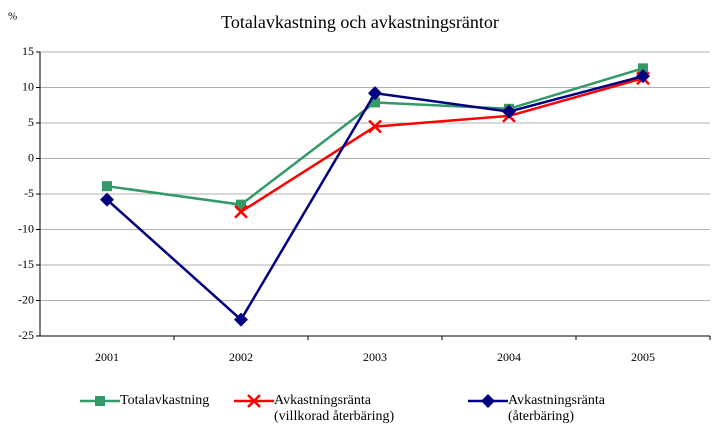 Image resolution: width=717 pixels, height=432 pixels. I want to click on y-tick-label: -25, so click(26, 335).